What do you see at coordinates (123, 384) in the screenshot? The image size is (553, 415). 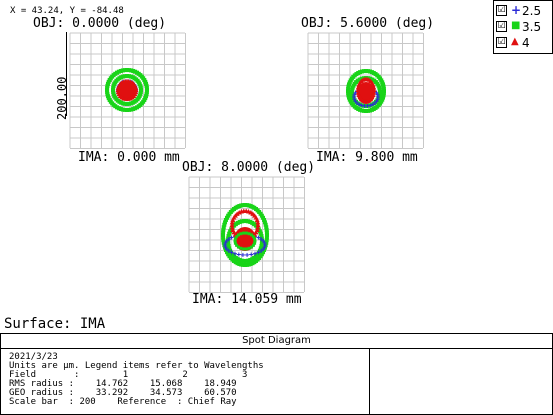 I see `info-rms-row: RMS radius : 14.762 15.068 18.949` at bounding box center [123, 384].